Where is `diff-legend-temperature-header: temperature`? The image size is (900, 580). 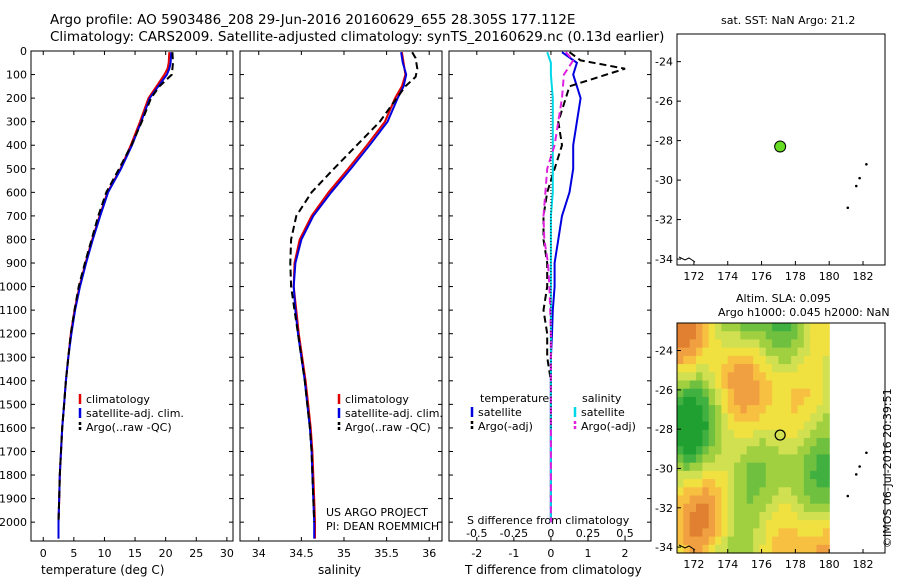 diff-legend-temperature-header: temperature is located at coordinates (514, 398).